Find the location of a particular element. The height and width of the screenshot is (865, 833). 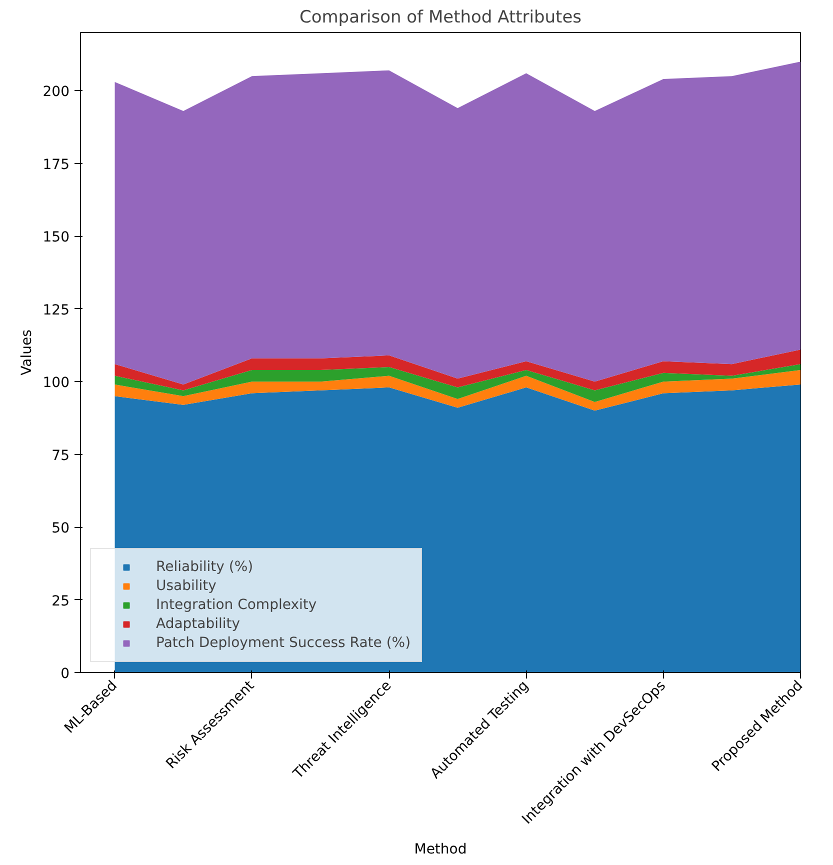

y-tick-label: 200 is located at coordinates (56, 92).